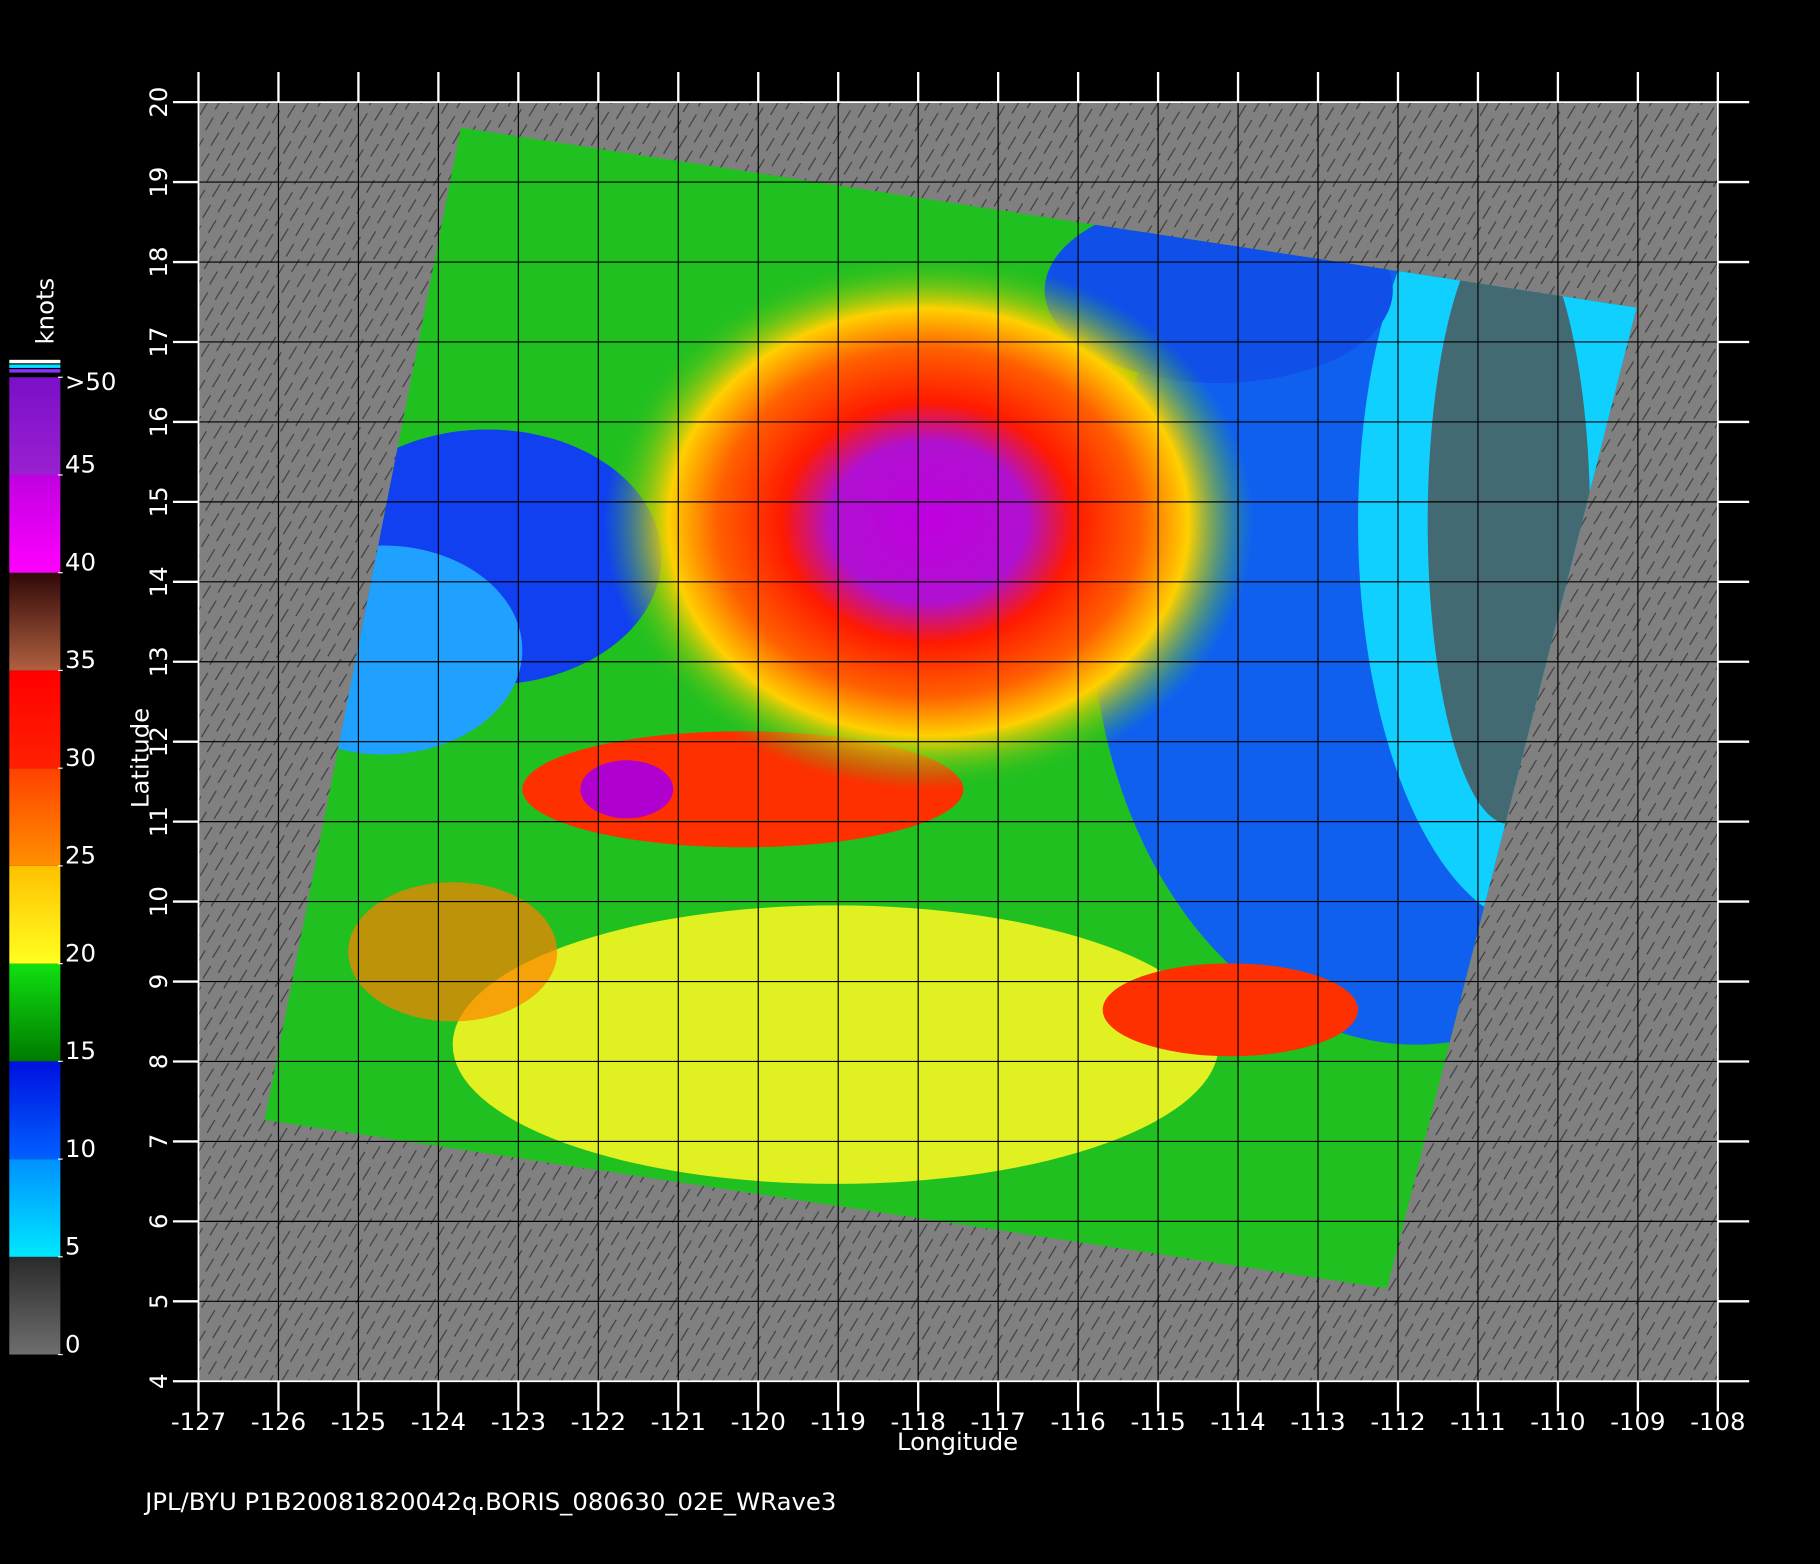  I want to click on colorbar-tick-label: 35, so click(80, 659).